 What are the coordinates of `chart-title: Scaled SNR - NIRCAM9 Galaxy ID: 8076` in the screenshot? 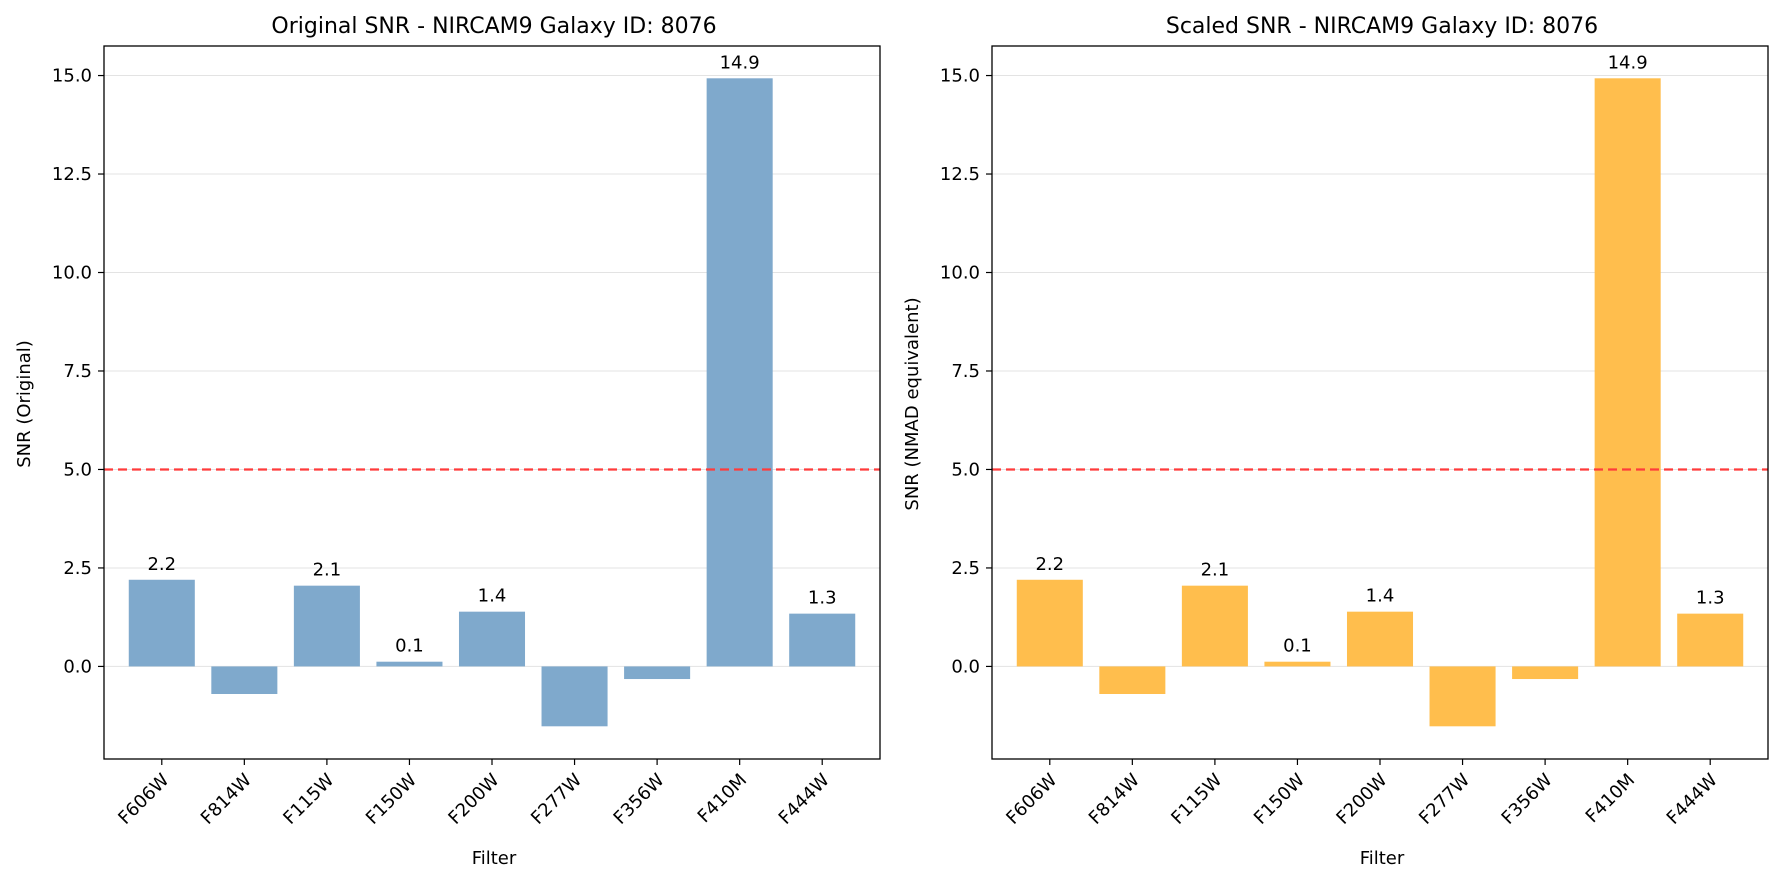 It's located at (1382, 26).